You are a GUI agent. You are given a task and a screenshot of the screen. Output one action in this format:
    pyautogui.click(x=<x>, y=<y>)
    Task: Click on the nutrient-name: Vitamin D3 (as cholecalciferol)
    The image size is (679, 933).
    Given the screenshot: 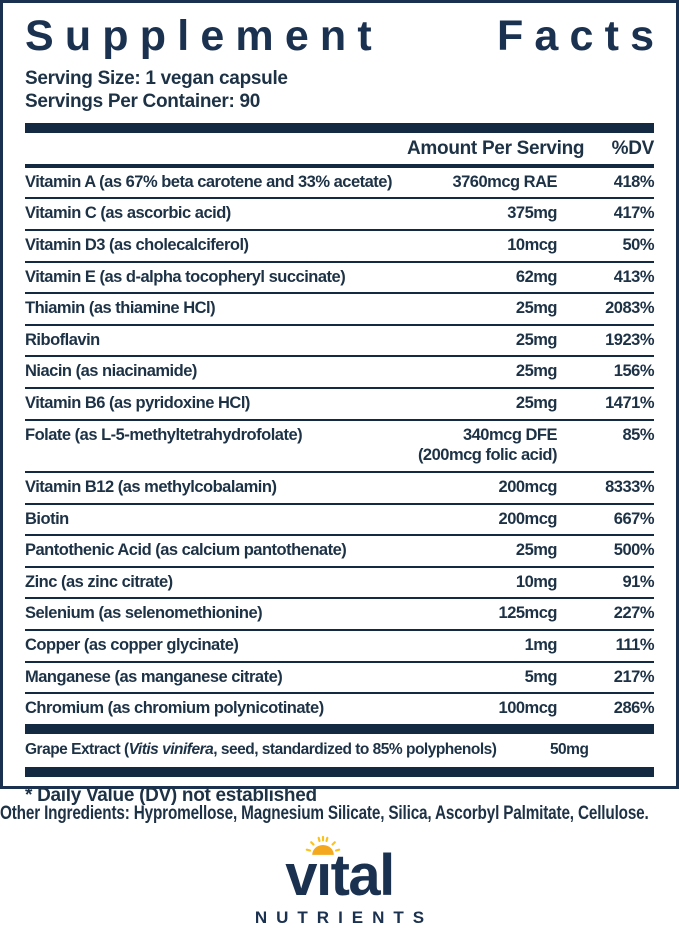 What is the action you would take?
    pyautogui.click(x=137, y=244)
    